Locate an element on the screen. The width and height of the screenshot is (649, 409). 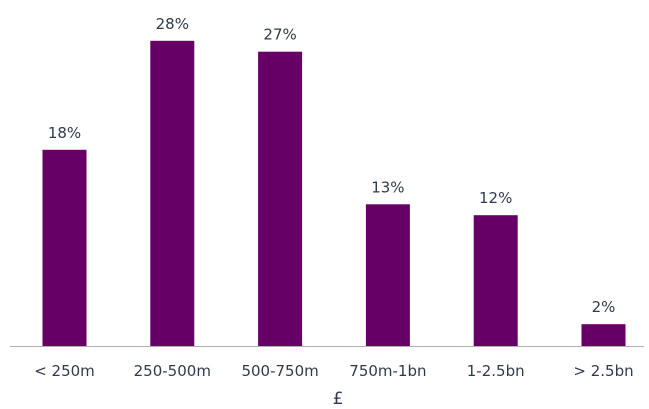
x-tick-label: < 250m is located at coordinates (64, 371).